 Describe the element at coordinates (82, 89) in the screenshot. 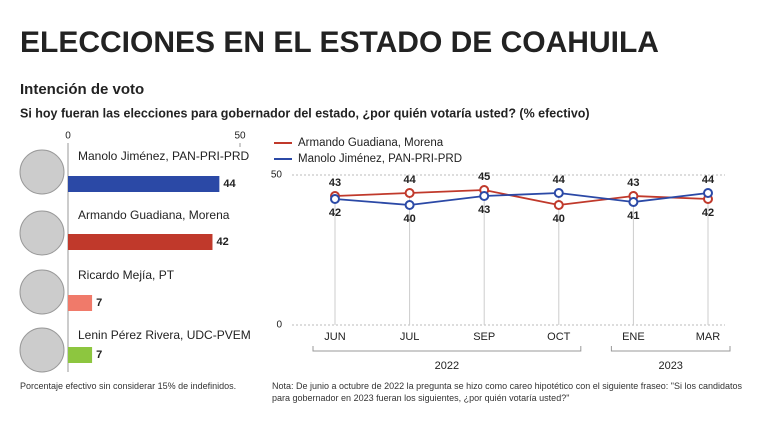

I see `subtitle: Intención de voto` at that location.